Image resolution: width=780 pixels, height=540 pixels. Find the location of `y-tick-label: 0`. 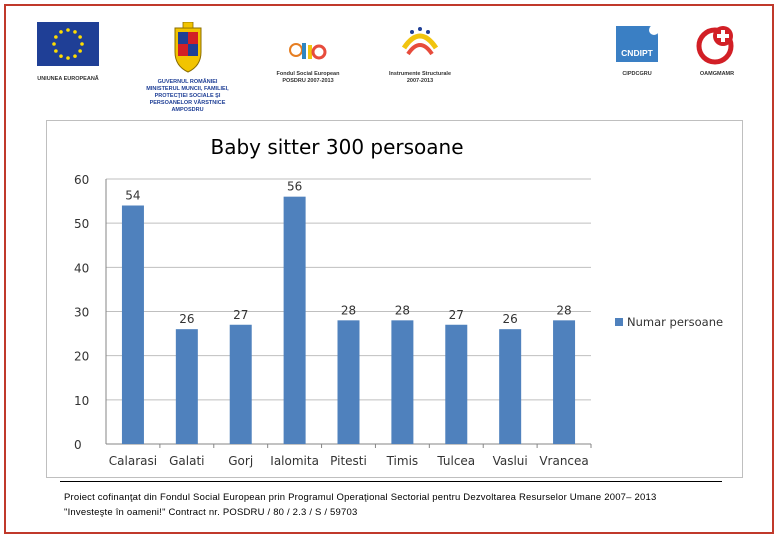

y-tick-label: 0 is located at coordinates (78, 445).